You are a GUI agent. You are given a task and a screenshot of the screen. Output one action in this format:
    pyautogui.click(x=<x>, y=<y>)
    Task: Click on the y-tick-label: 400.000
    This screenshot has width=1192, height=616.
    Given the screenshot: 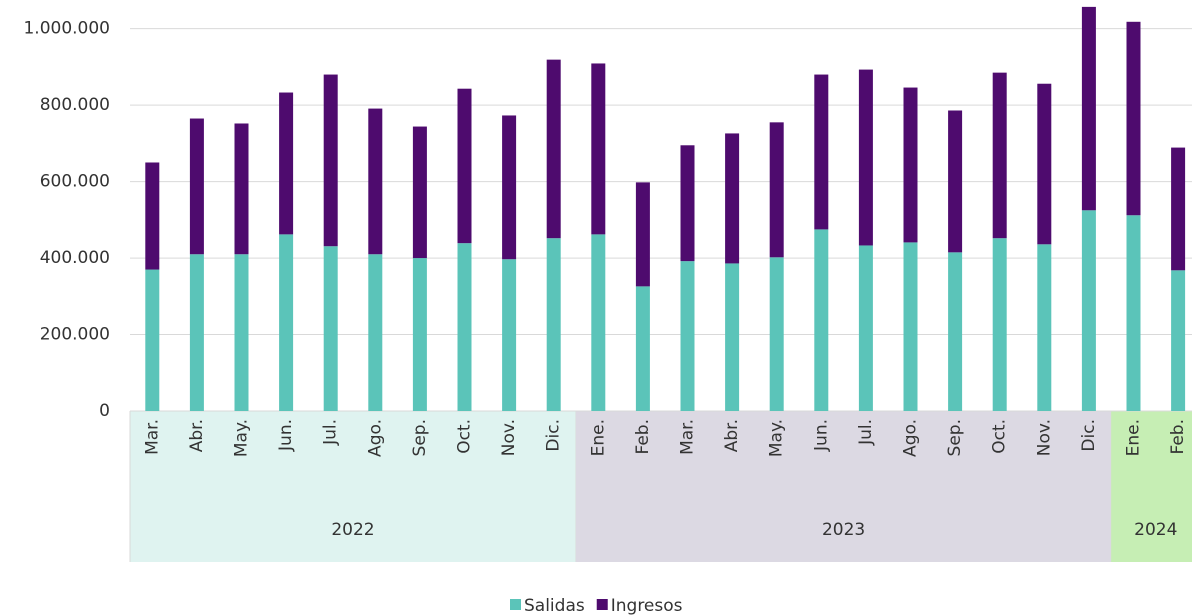 What is the action you would take?
    pyautogui.click(x=75, y=258)
    